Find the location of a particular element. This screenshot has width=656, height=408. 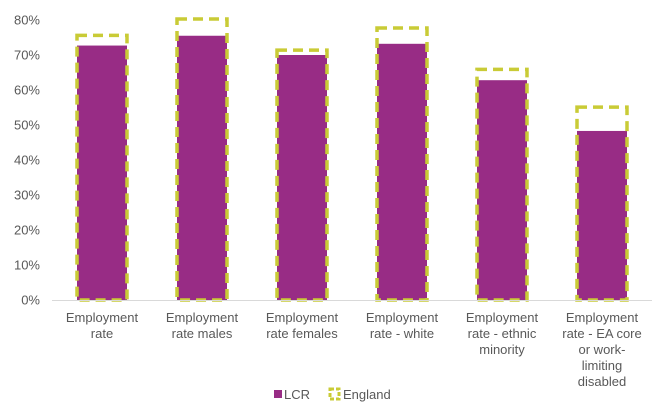

y-tick-label: 30% is located at coordinates (27, 195).